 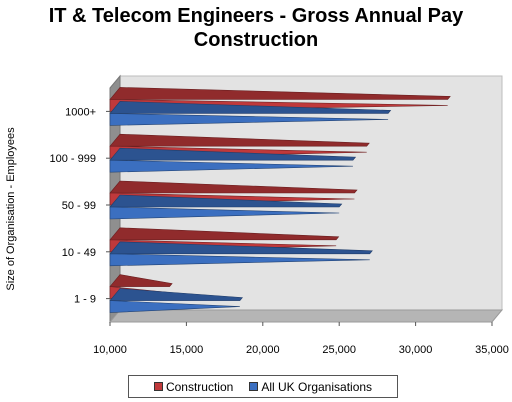 What do you see at coordinates (110, 350) in the screenshot?
I see `x-tick-label-0: 10,000` at bounding box center [110, 350].